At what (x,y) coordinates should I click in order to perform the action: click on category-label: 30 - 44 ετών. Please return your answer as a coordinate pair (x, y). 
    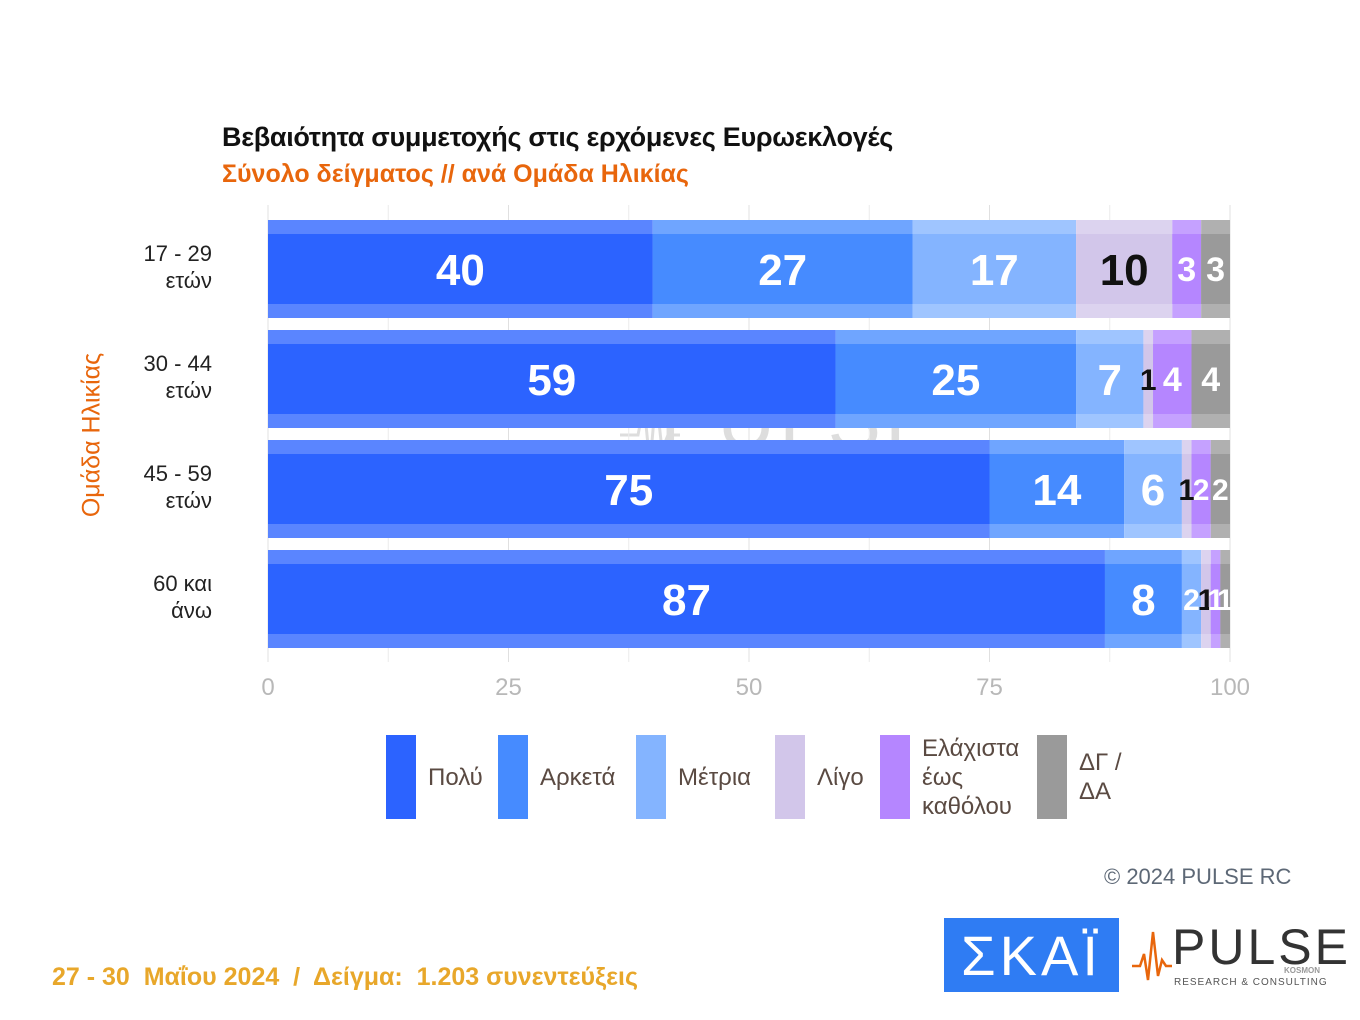
    Looking at the image, I should click on (178, 377).